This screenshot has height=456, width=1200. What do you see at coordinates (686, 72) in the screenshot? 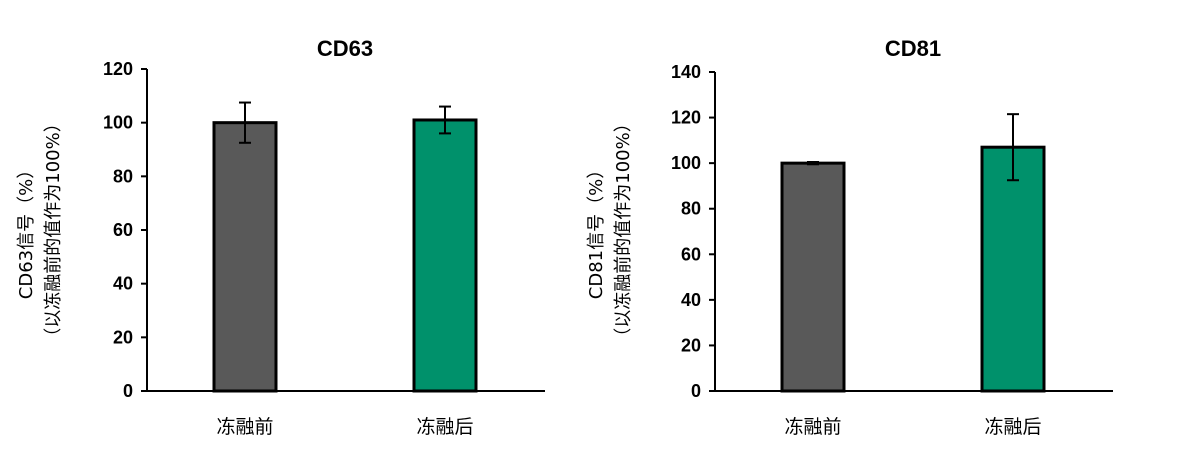
I see `y-tick-label: 140` at bounding box center [686, 72].